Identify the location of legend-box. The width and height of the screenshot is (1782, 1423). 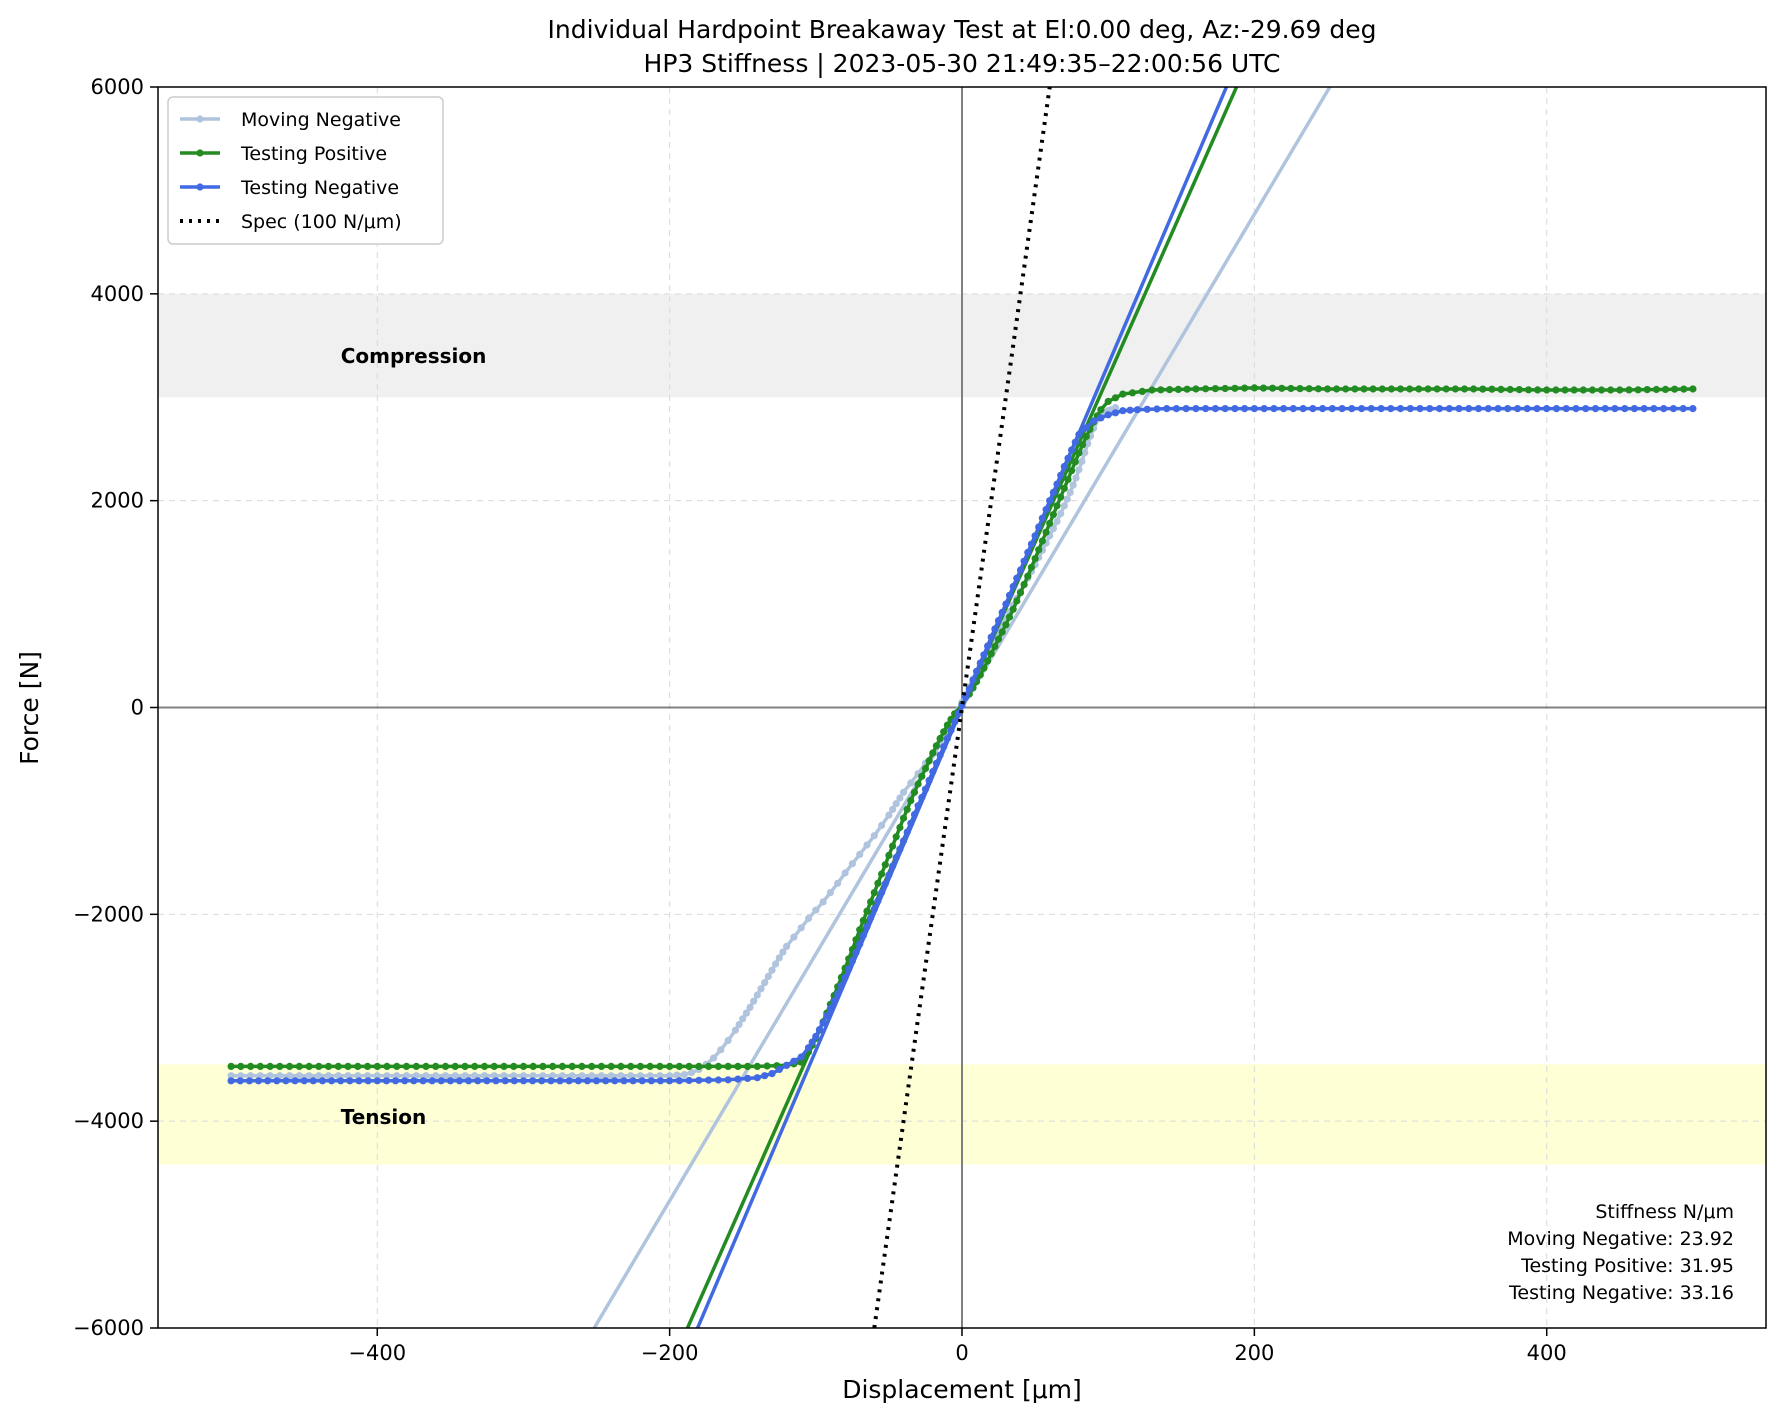
(305, 170).